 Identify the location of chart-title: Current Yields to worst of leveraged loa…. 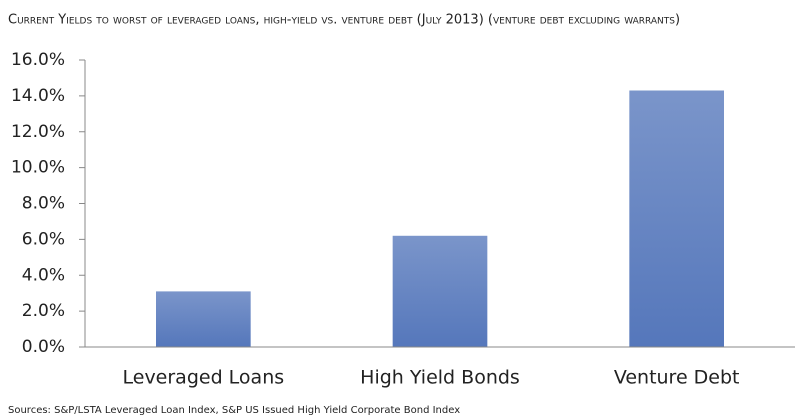
(344, 20).